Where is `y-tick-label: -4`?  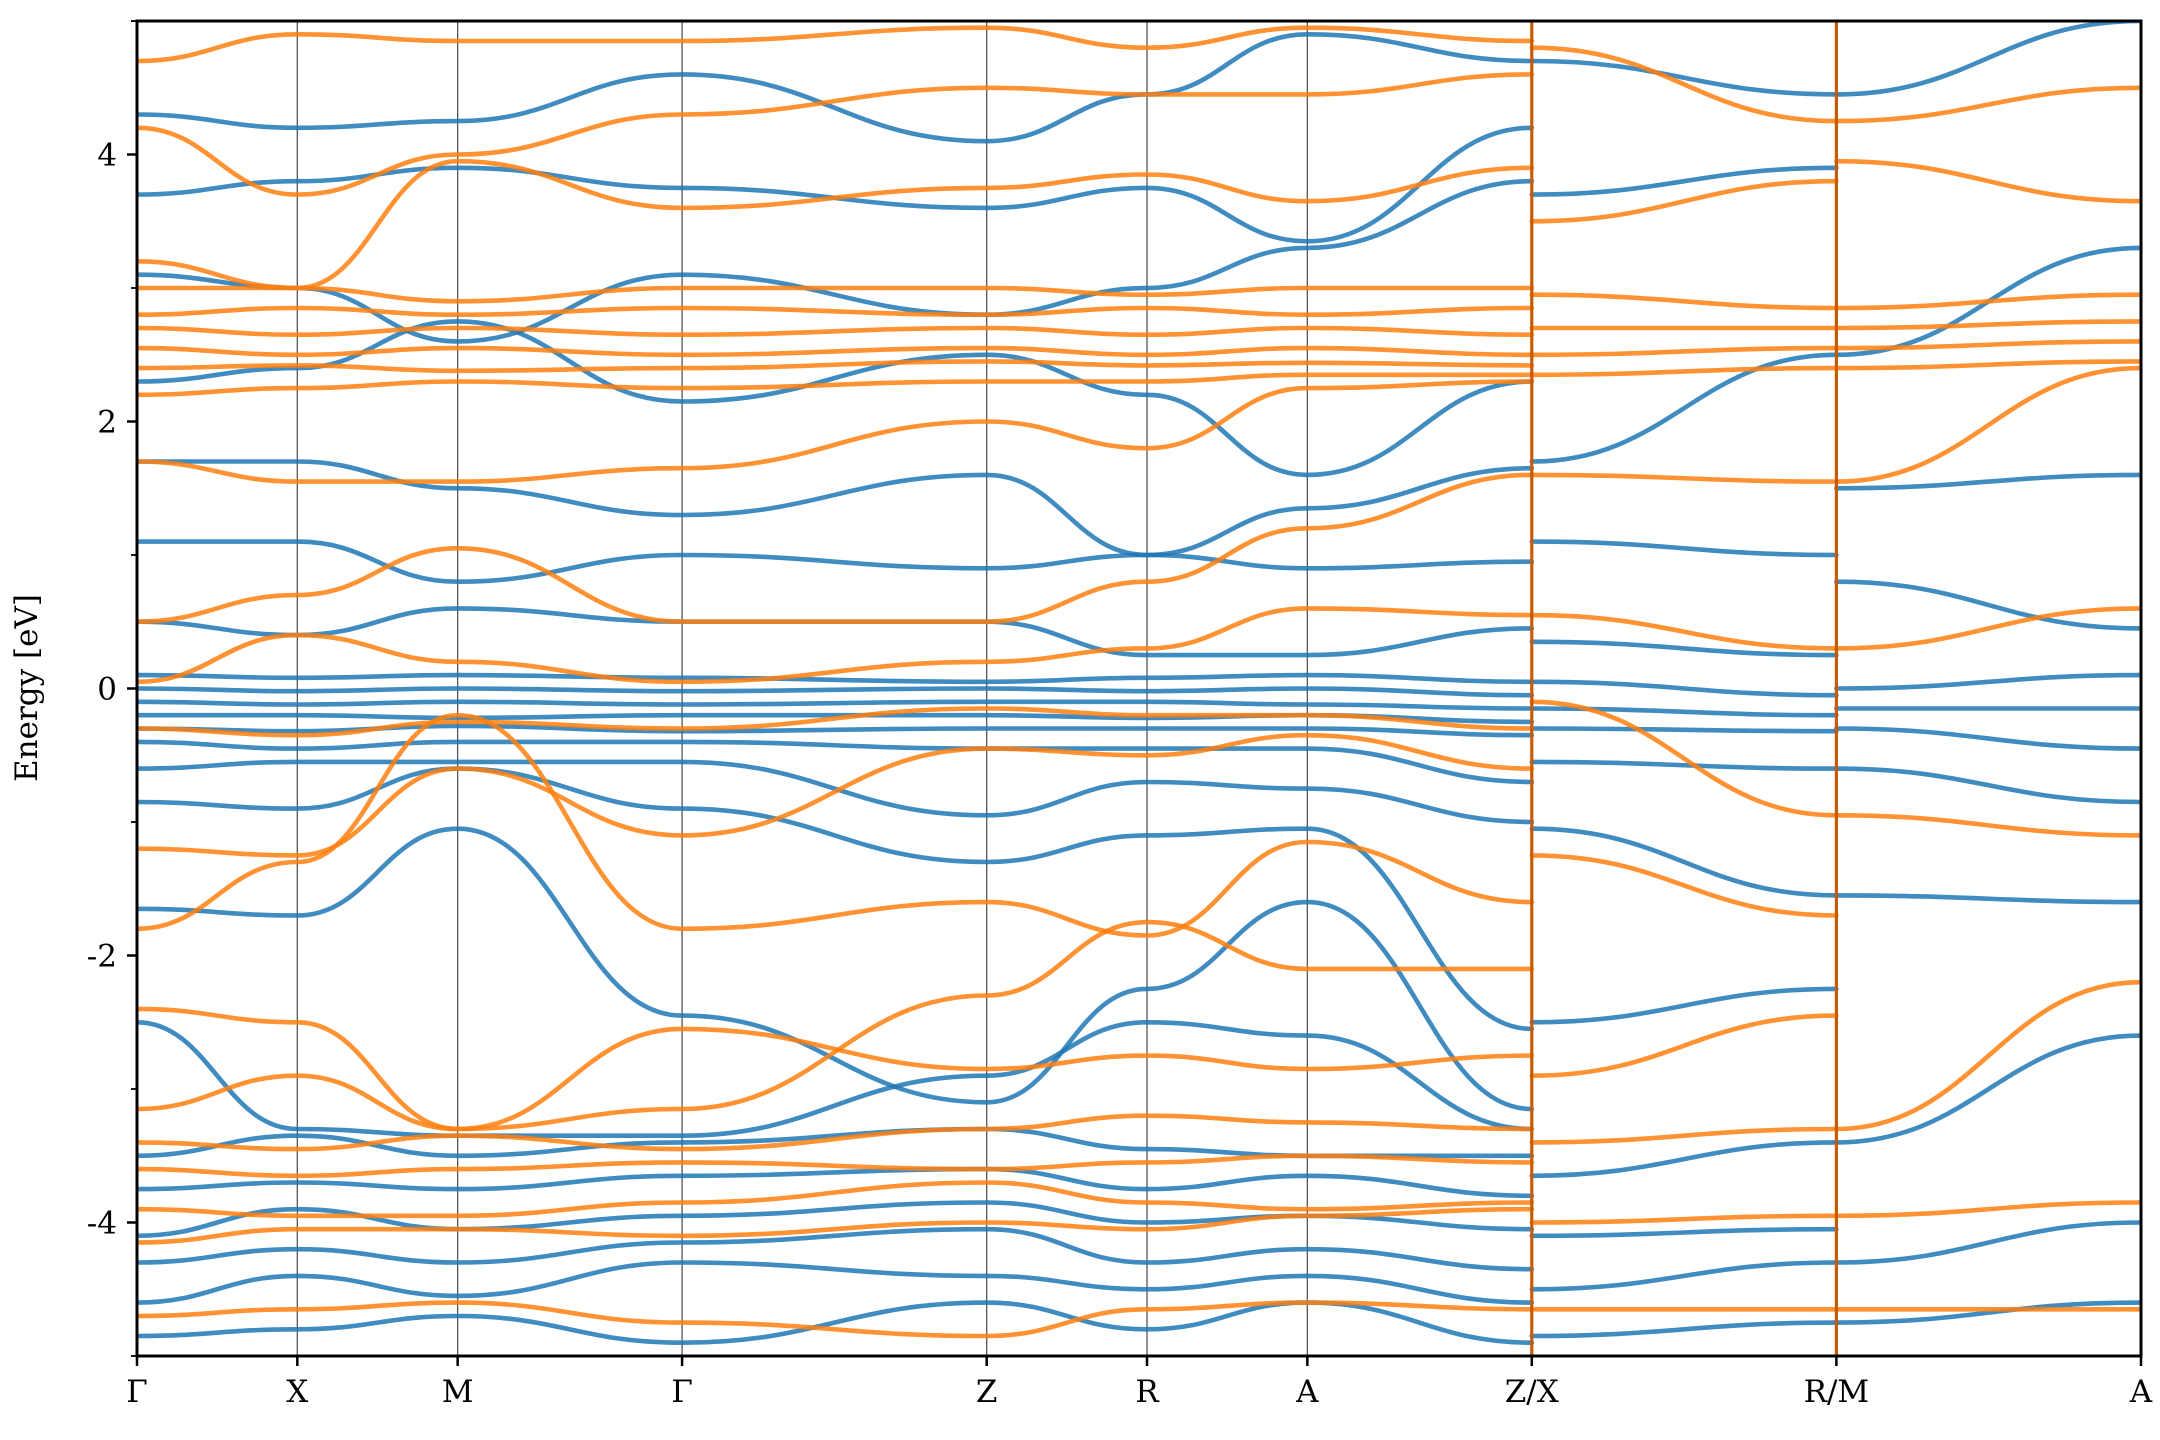 y-tick-label: -4 is located at coordinates (102, 1224).